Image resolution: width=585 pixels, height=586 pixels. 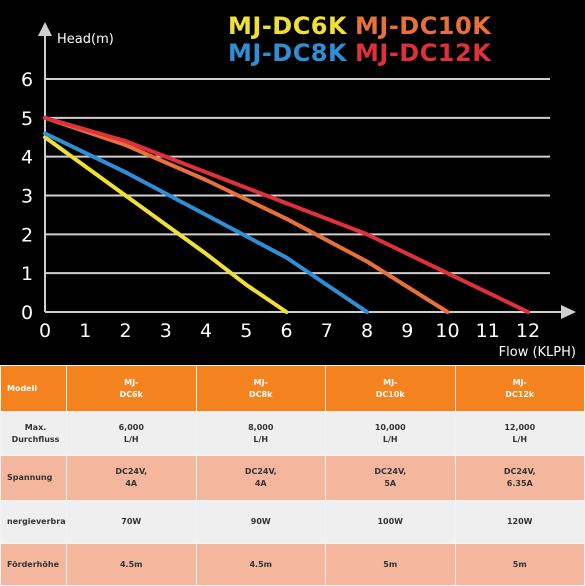 What do you see at coordinates (407, 331) in the screenshot?
I see `x-tick-label: 9` at bounding box center [407, 331].